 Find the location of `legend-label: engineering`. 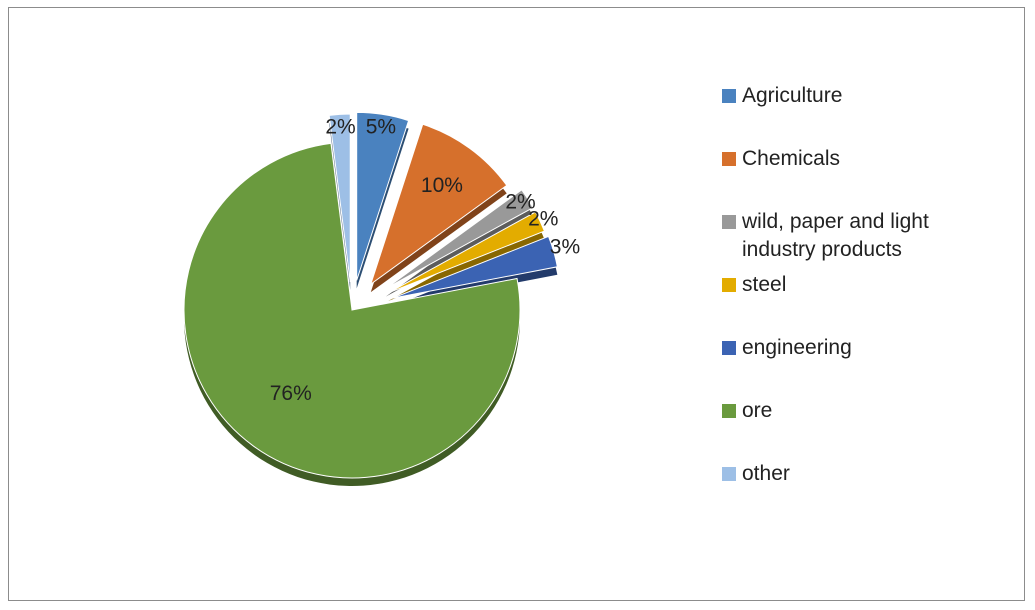

legend-label: engineering is located at coordinates (797, 347).